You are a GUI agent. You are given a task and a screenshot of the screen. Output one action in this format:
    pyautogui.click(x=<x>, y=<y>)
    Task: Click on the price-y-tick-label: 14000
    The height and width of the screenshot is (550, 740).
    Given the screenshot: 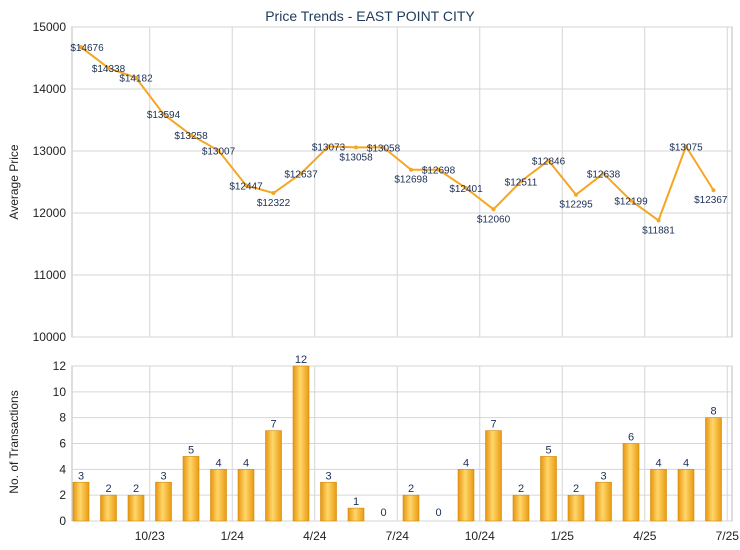 What is the action you would take?
    pyautogui.click(x=50, y=89)
    